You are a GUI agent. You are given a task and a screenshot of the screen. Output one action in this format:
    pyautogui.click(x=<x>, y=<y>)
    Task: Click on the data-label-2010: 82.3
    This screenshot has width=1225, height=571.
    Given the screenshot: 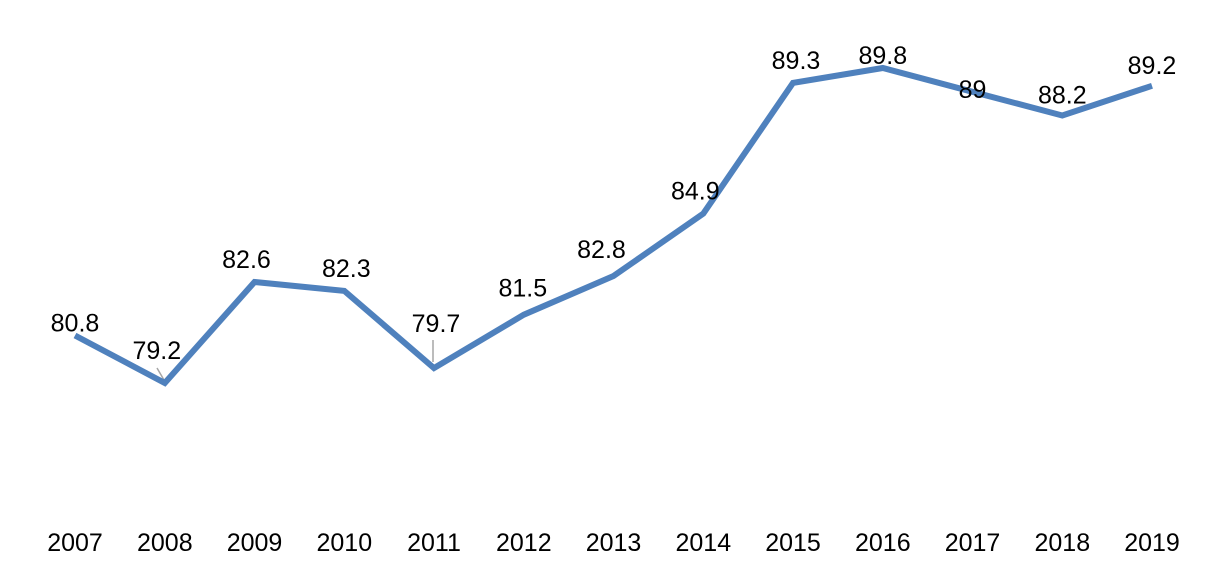 What is the action you would take?
    pyautogui.click(x=346, y=269)
    